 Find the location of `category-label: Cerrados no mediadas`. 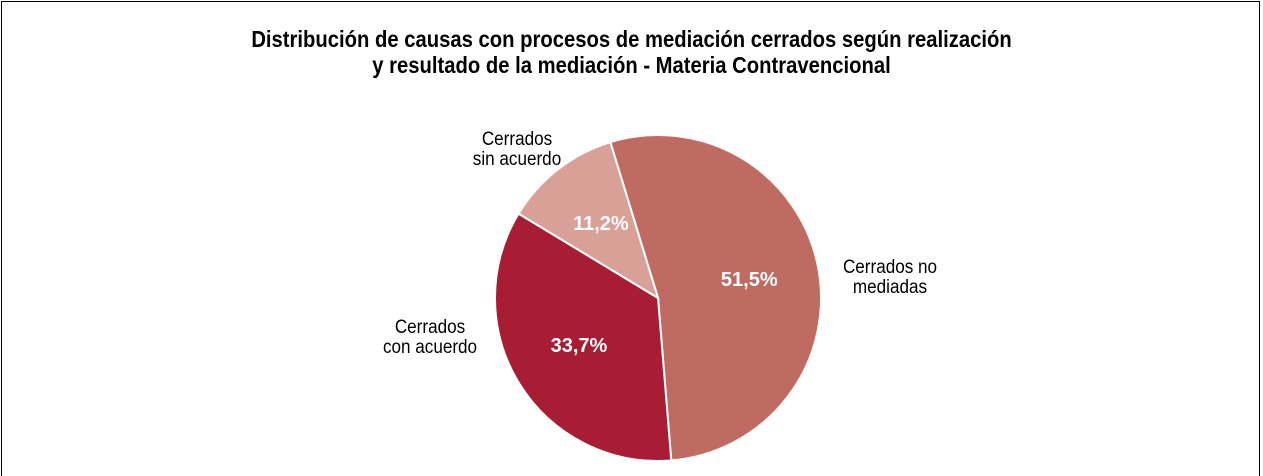

category-label: Cerrados no mediadas is located at coordinates (890, 277).